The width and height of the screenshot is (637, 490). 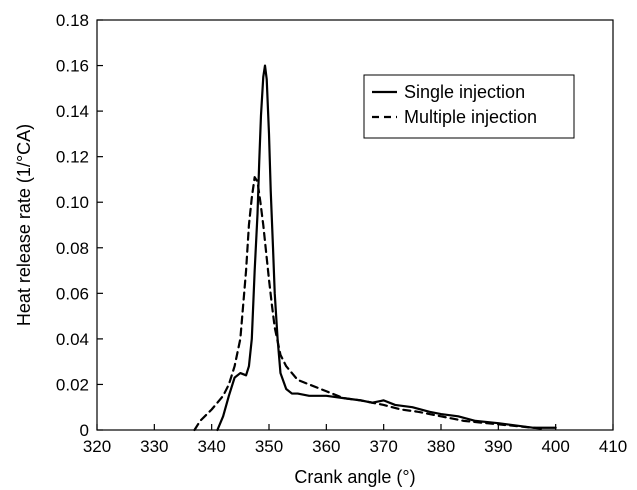 I want to click on legend-label-single: Single injection, so click(x=464, y=92).